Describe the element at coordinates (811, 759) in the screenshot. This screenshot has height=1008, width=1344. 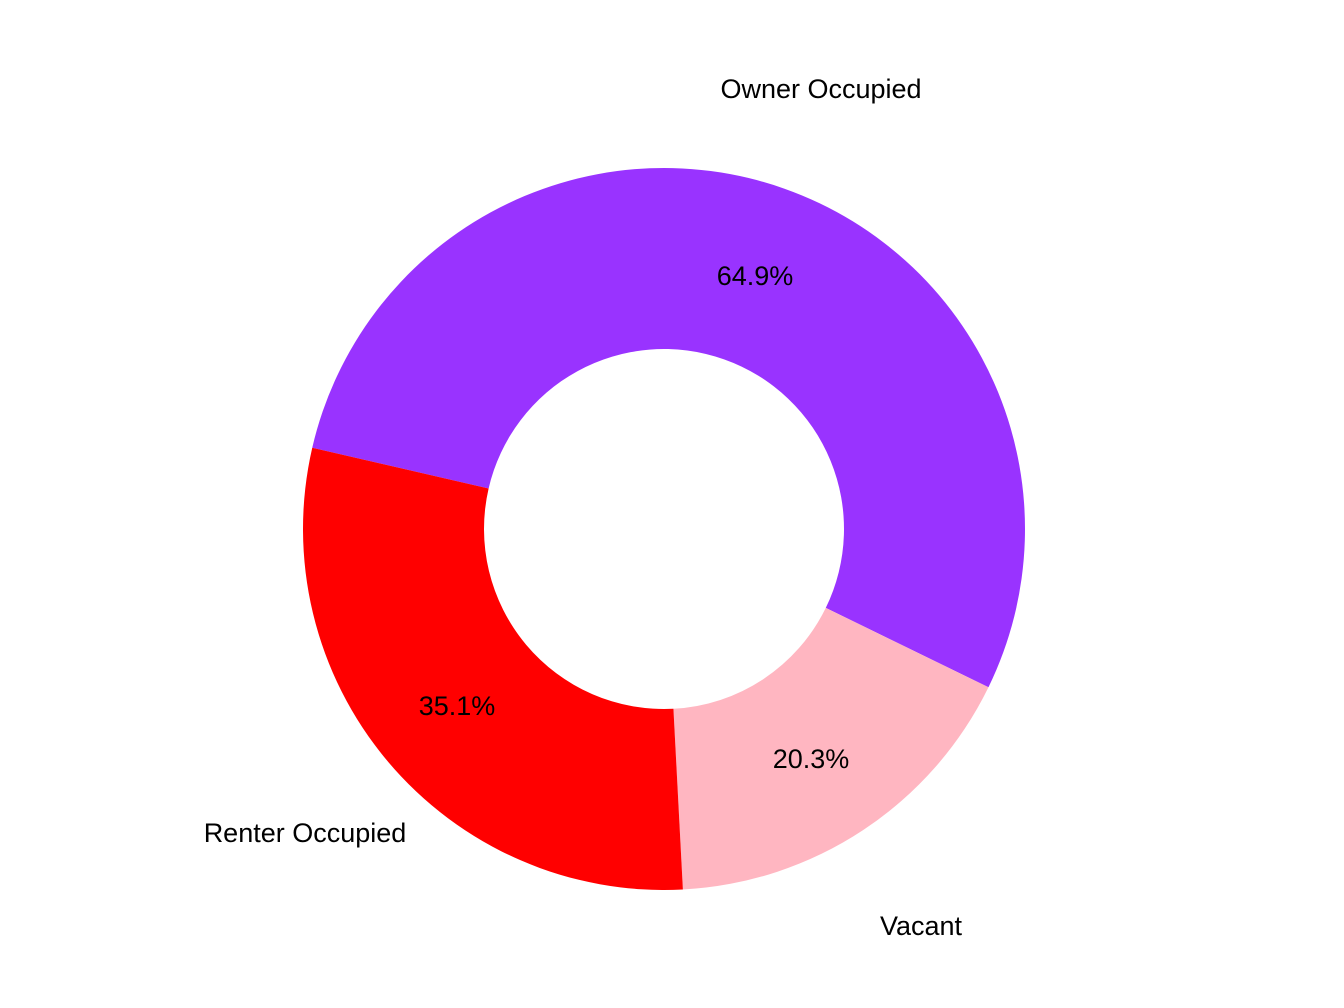
I see `value-label-vacant: 20.3%` at that location.